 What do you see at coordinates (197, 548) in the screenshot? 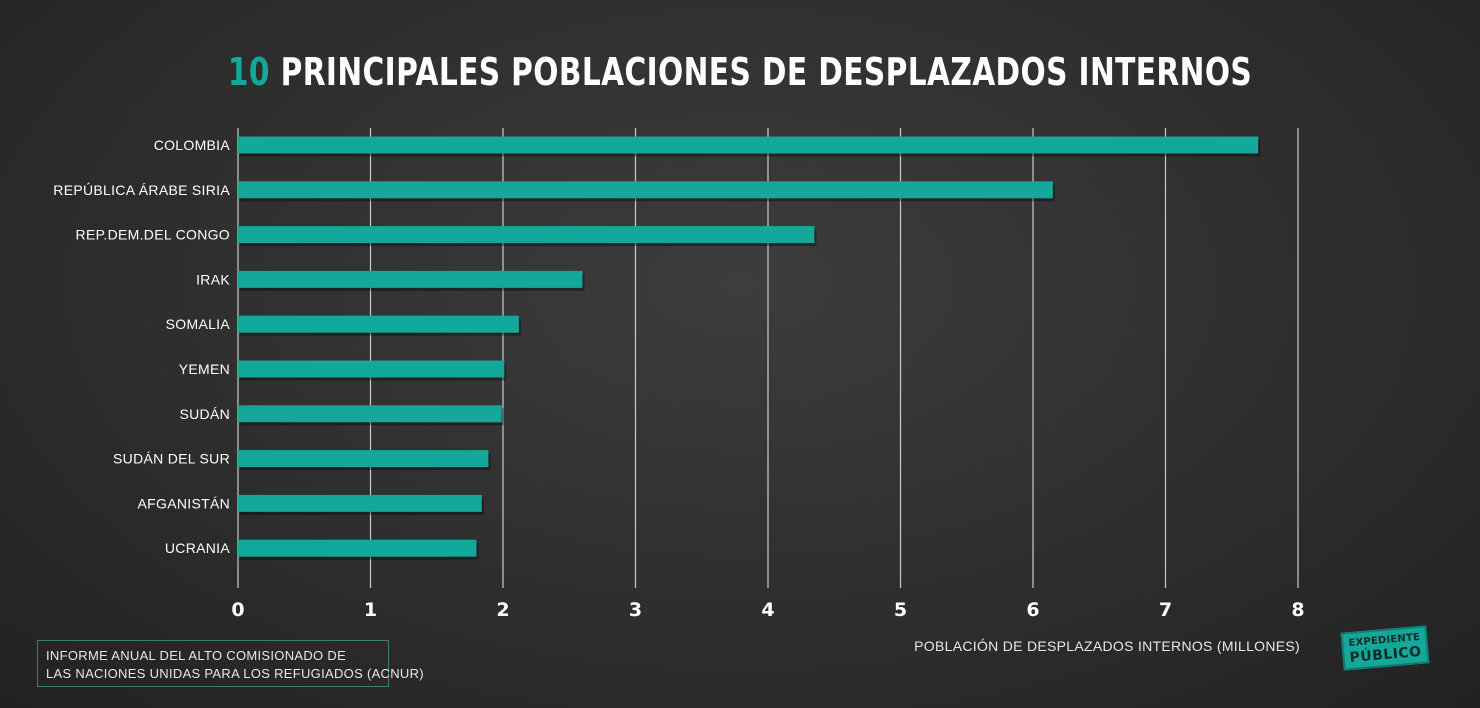
I see `category-label: UCRANIA` at bounding box center [197, 548].